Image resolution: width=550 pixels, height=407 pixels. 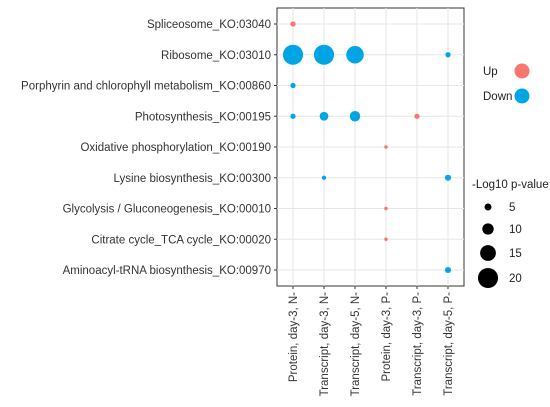 I want to click on x-tick-label-transcript-day-3-n: Transcript, day-3, N-, so click(x=325, y=344).